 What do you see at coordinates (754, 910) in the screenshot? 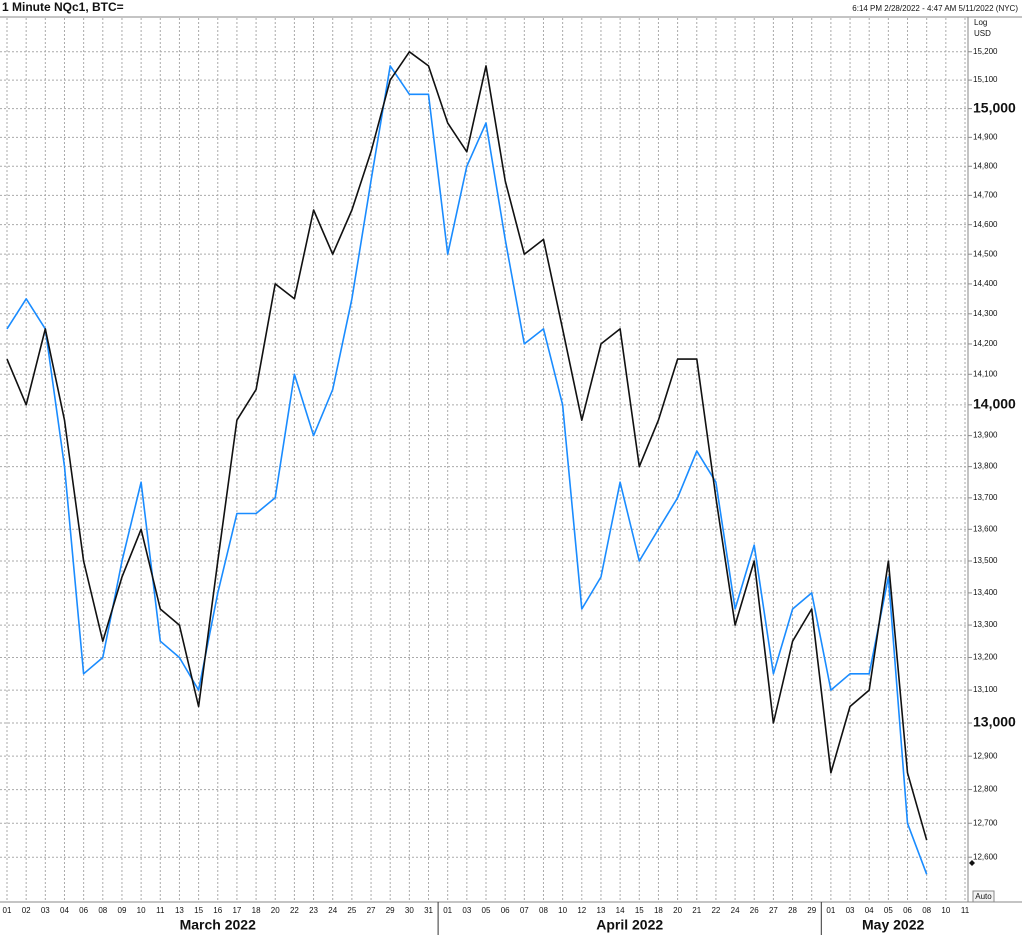
I see `x-tick-label: 26` at bounding box center [754, 910].